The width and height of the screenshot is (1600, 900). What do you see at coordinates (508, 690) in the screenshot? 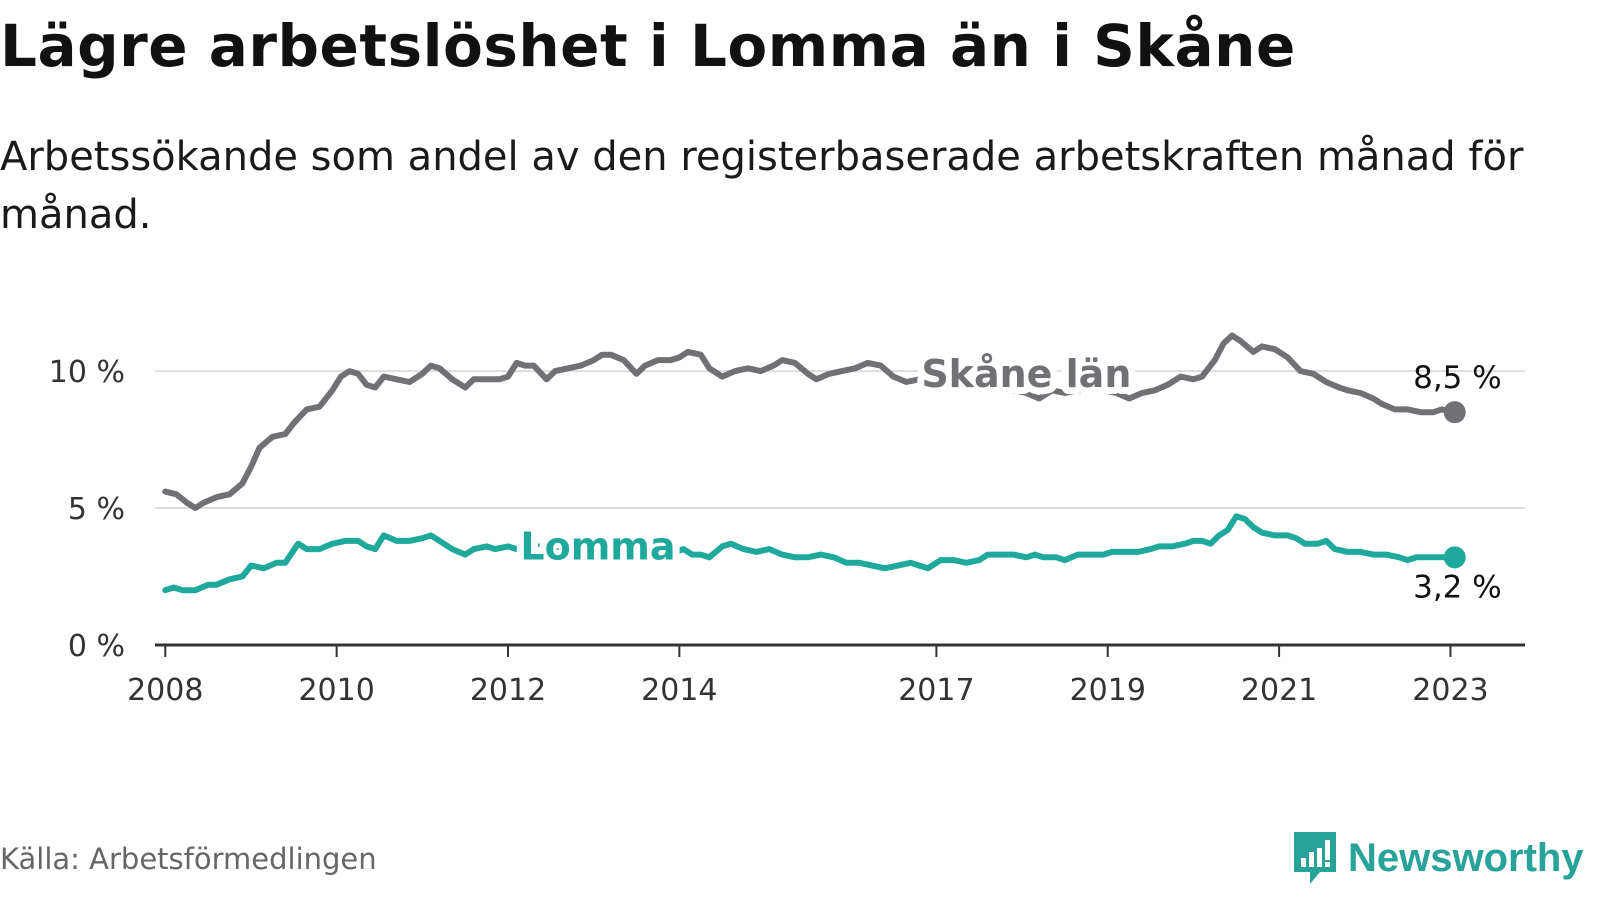
I see `x-tick-label: 2012` at bounding box center [508, 690].